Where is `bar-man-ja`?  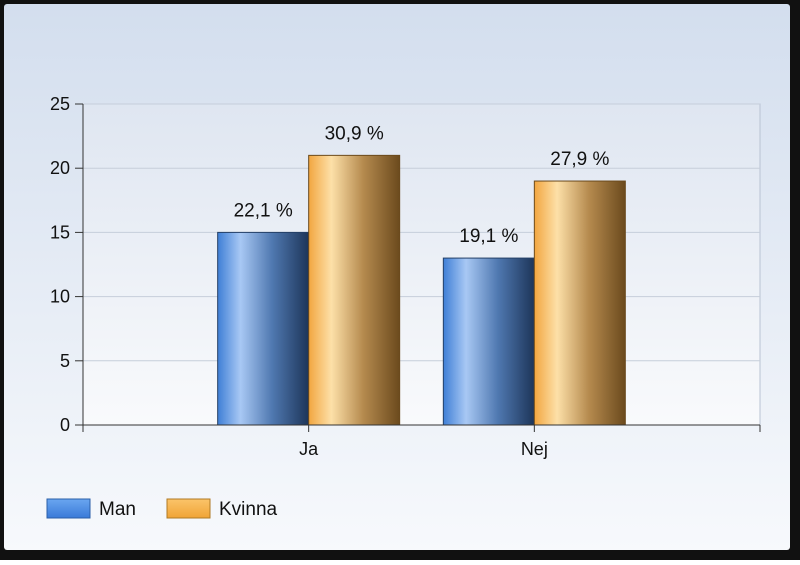 bar-man-ja is located at coordinates (263, 328).